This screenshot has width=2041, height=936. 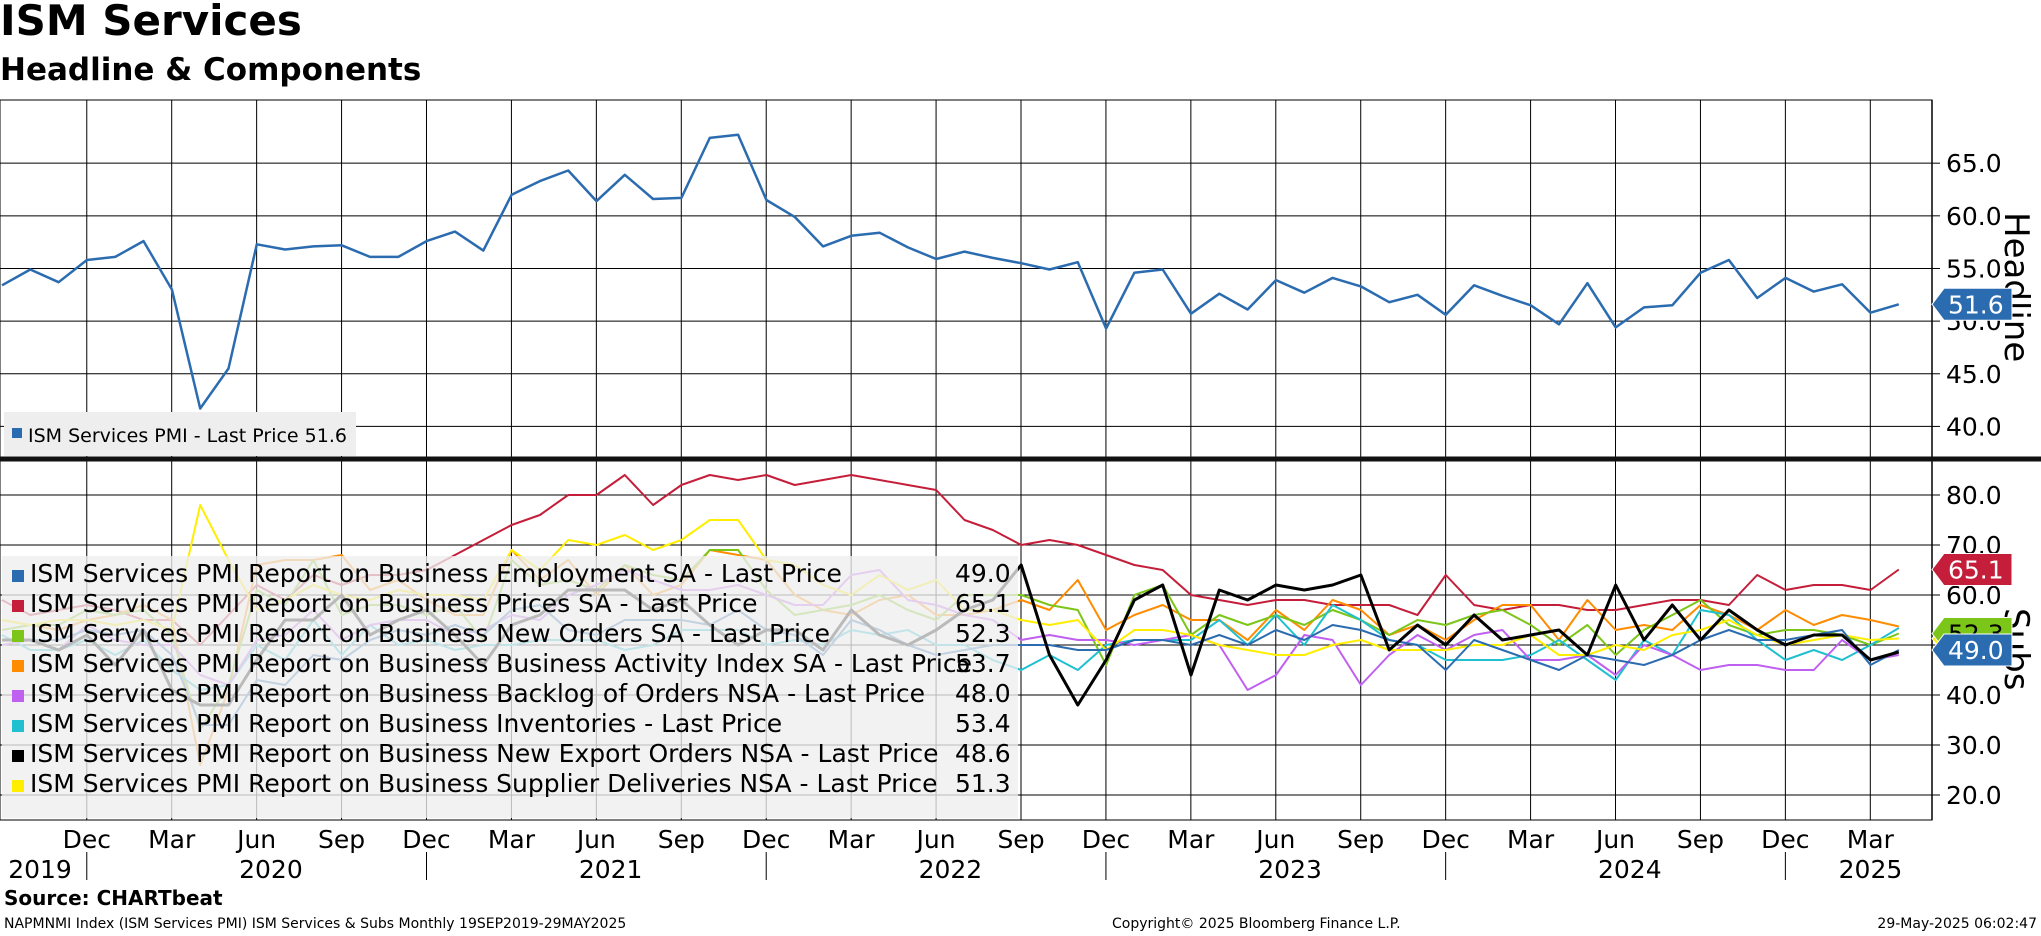 I want to click on x-year-label: 2023, so click(x=1290, y=869).